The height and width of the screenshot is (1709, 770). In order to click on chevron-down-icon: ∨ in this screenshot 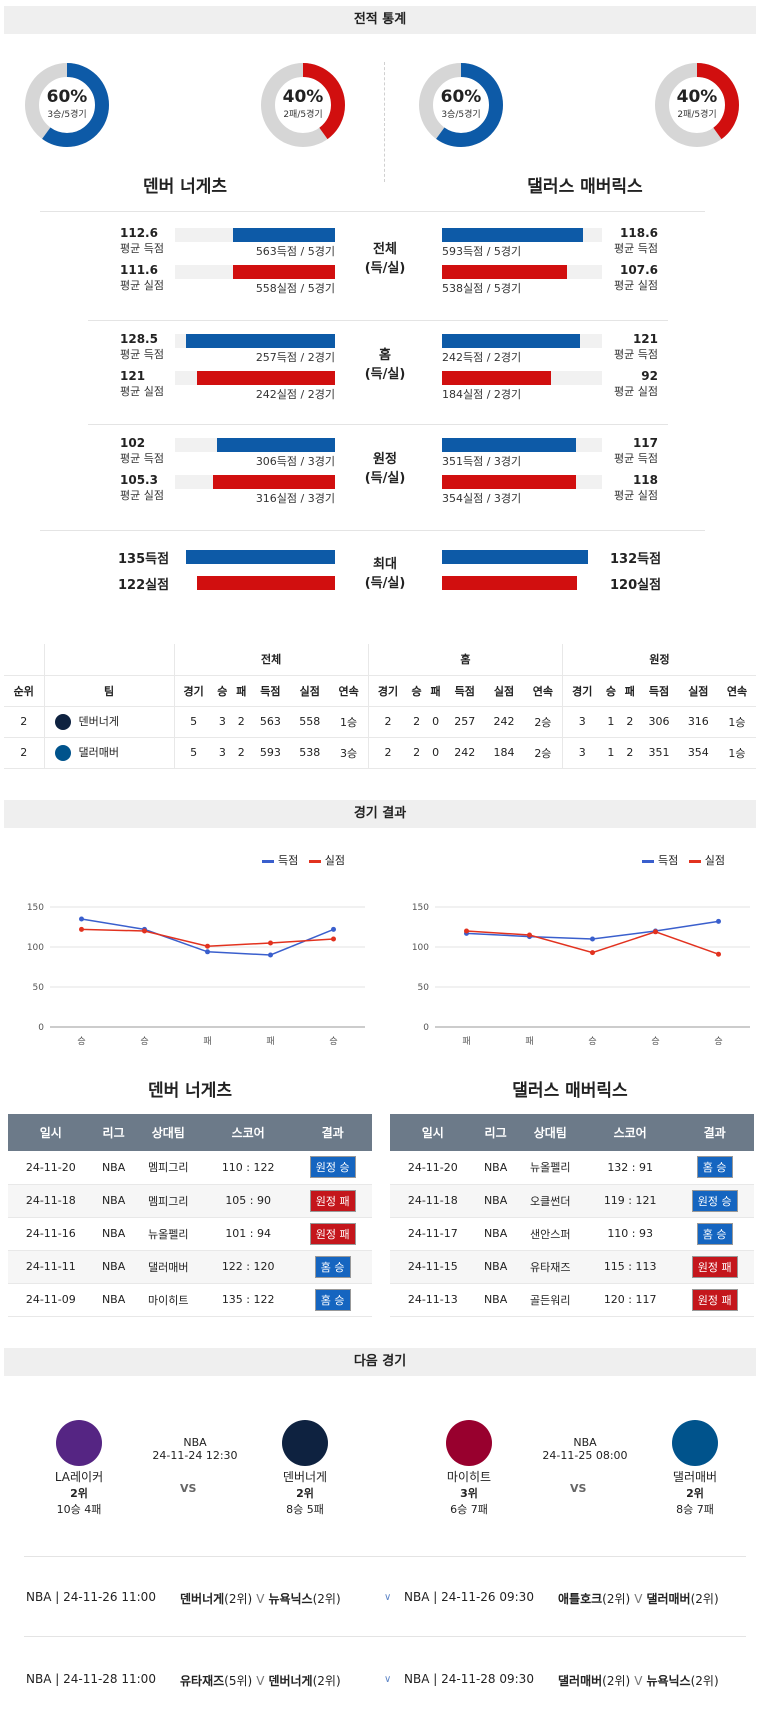, I will do `click(388, 1679)`.